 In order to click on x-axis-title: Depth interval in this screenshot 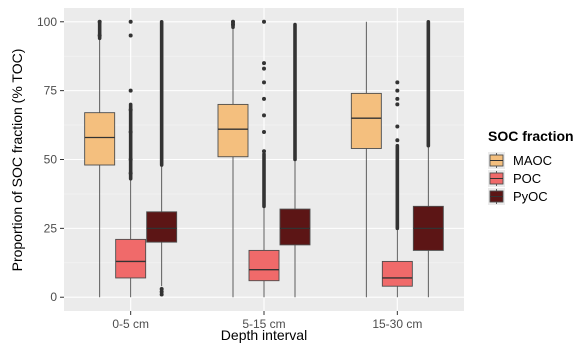, I will do `click(264, 335)`.